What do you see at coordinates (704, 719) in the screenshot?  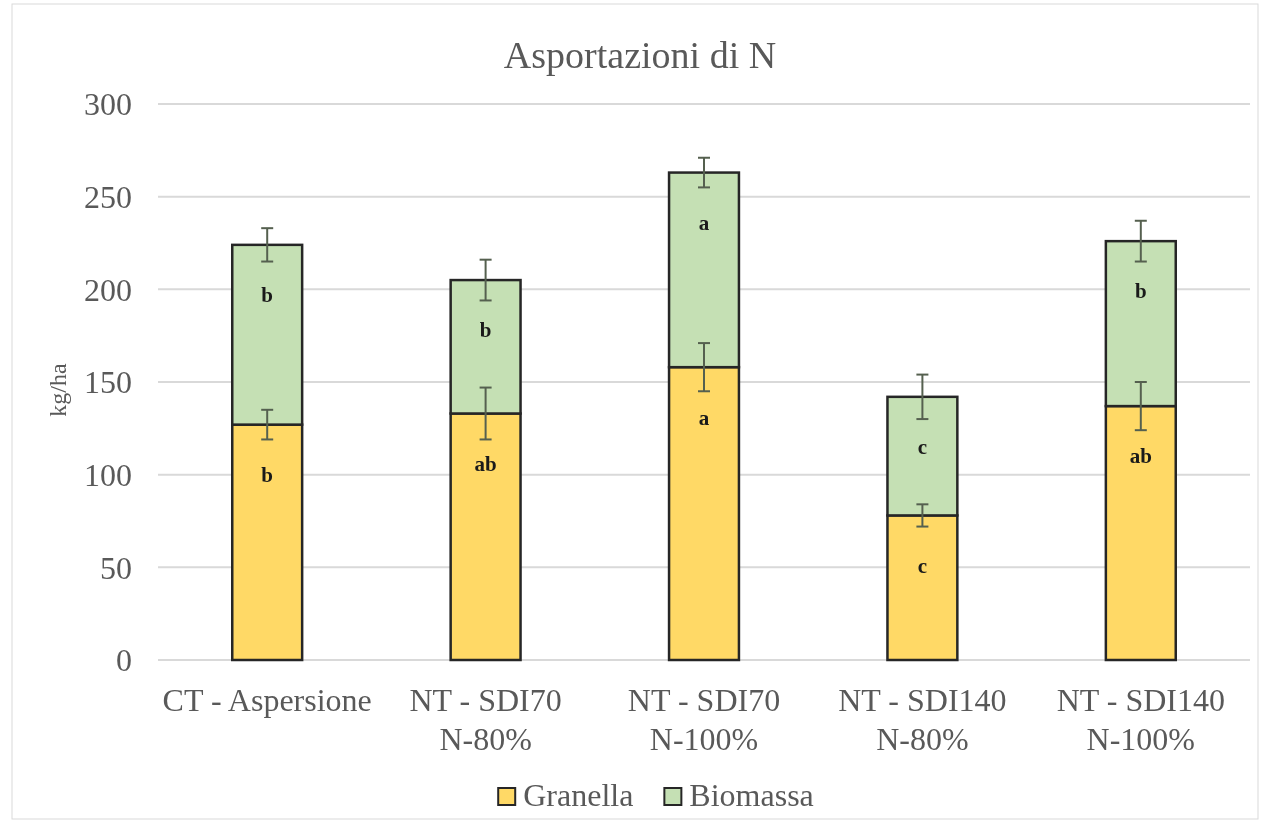 I see `x-tick-label: NT - SDI70 N-100%` at bounding box center [704, 719].